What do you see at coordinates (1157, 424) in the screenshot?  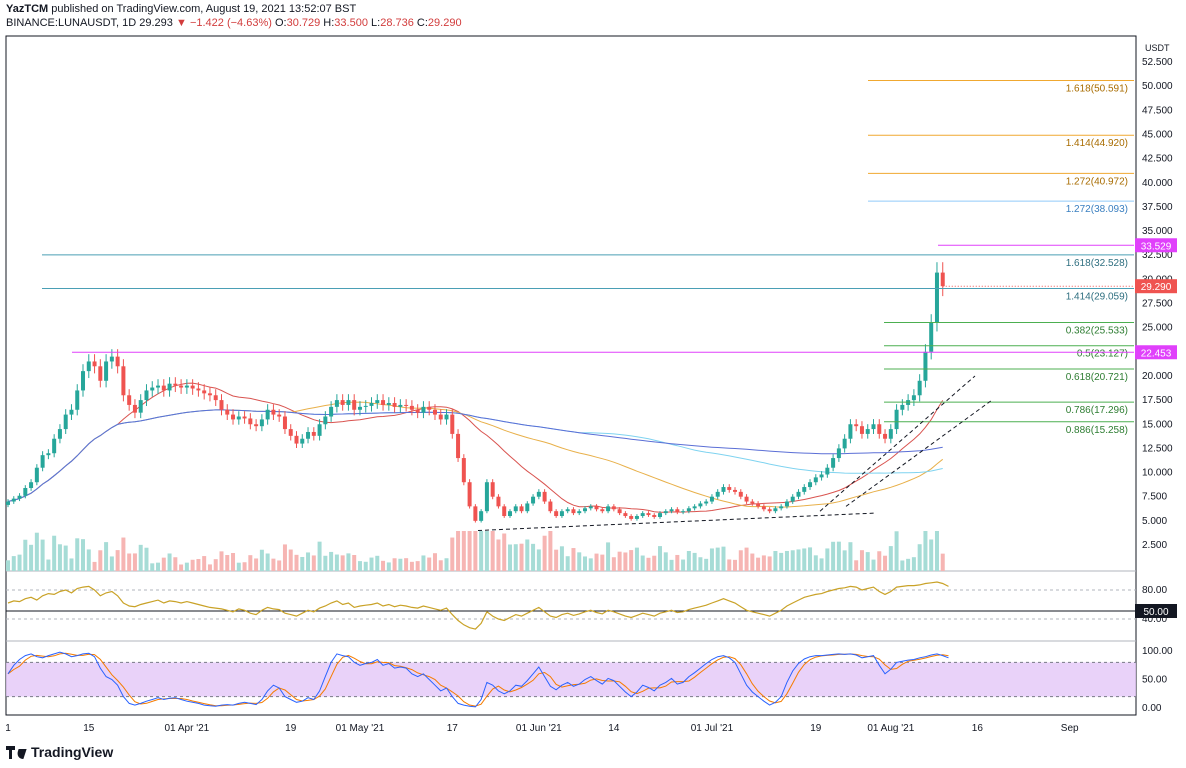 I see `y-tick-label: 15.000` at bounding box center [1157, 424].